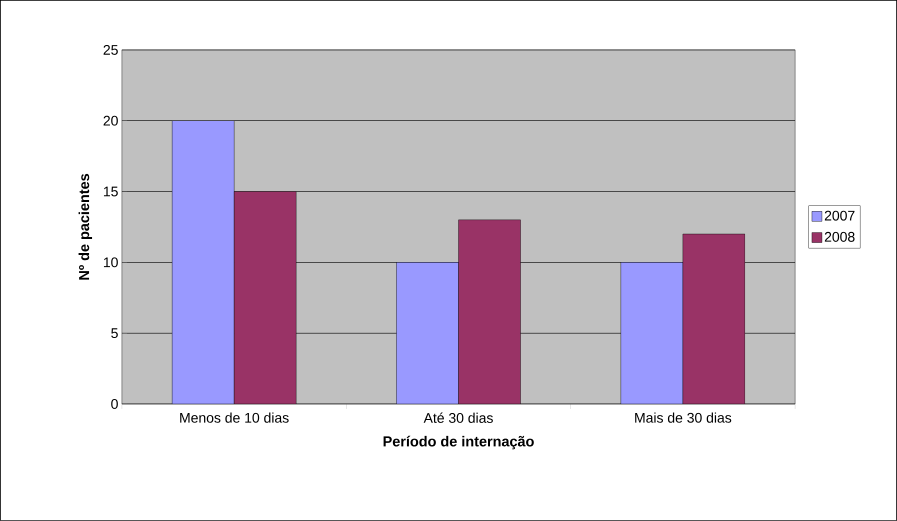  I want to click on x-axis-title: Período de internação, so click(459, 443).